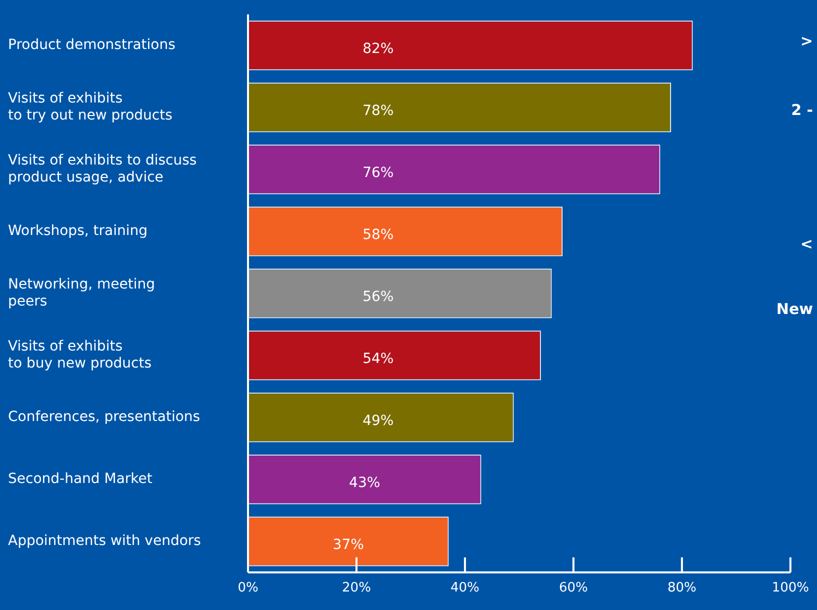 The width and height of the screenshot is (817, 610). Describe the element at coordinates (102, 169) in the screenshot. I see `y-tick-label: Visits of exhibits to discuss product usage, advice` at that location.